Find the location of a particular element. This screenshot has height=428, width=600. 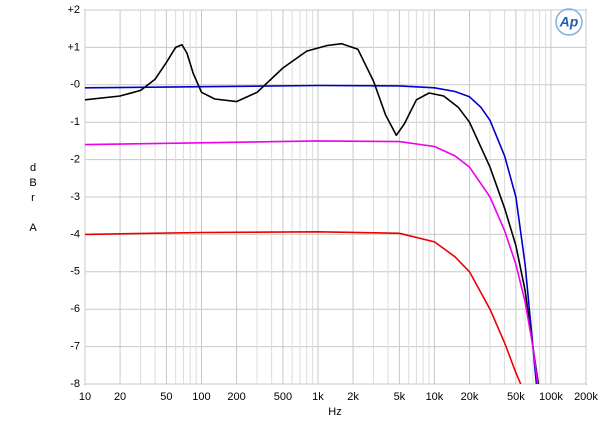

x-tick-label: 100 is located at coordinates (201, 397).